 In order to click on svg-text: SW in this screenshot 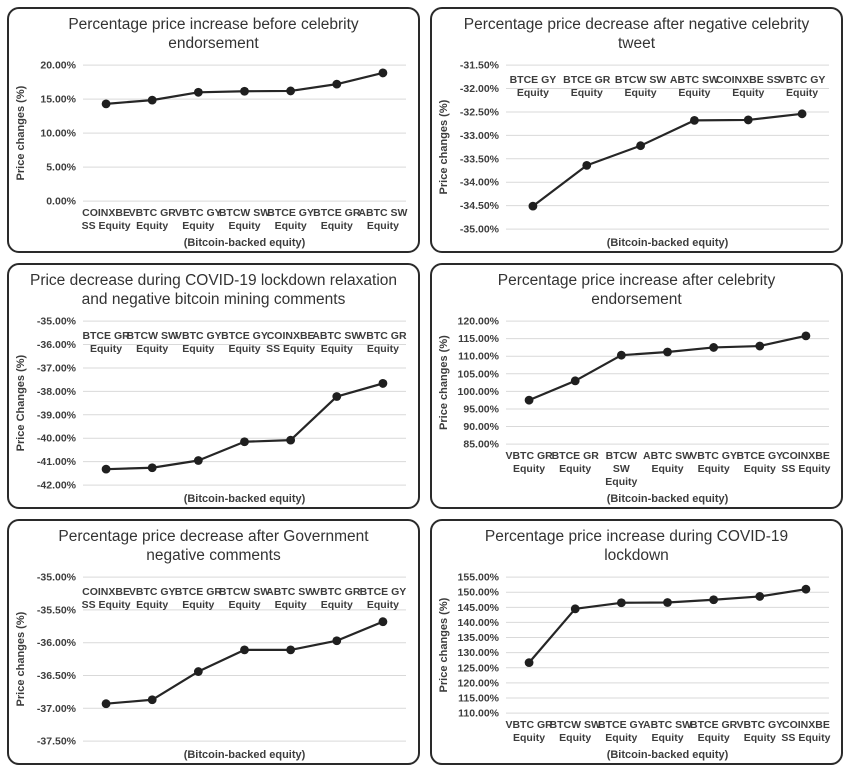, I will do `click(621, 469)`.